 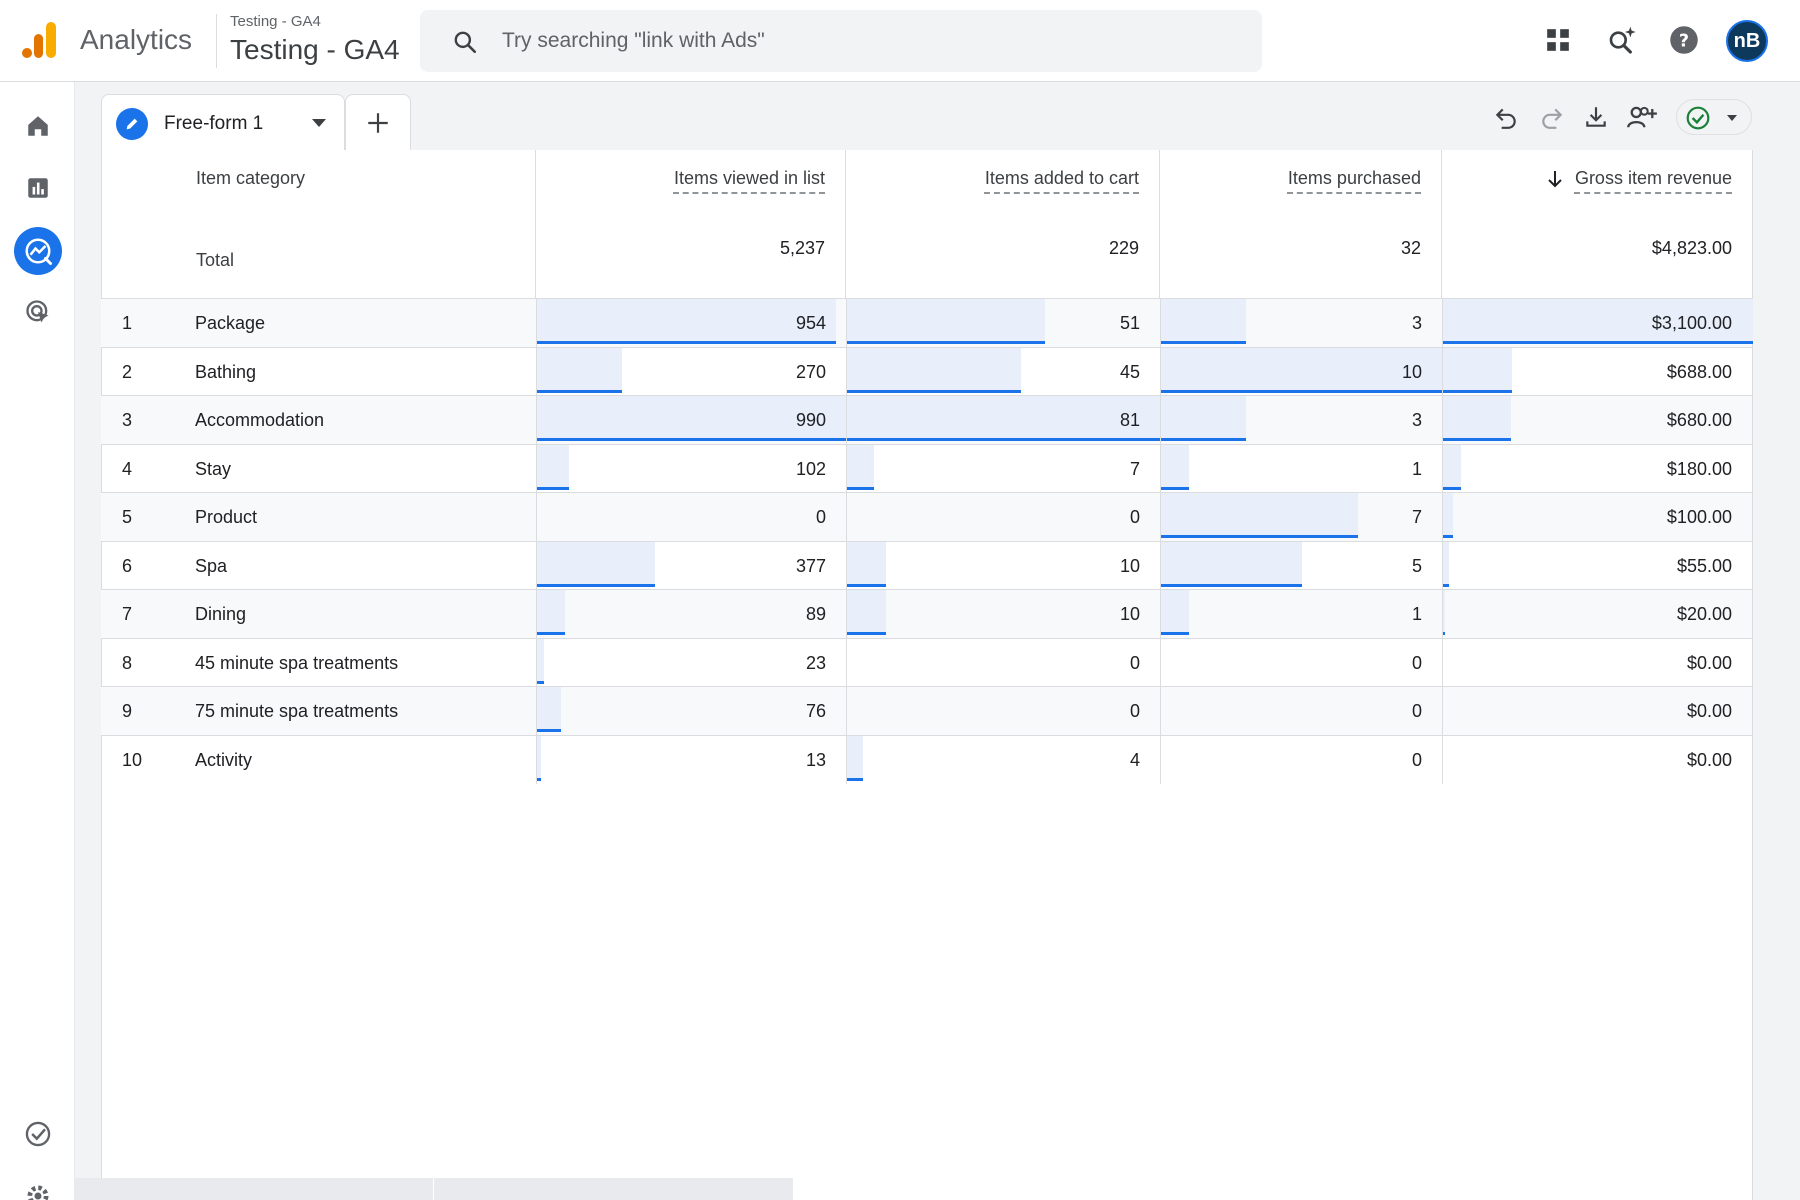 I want to click on metric-cell: 990, so click(x=691, y=420).